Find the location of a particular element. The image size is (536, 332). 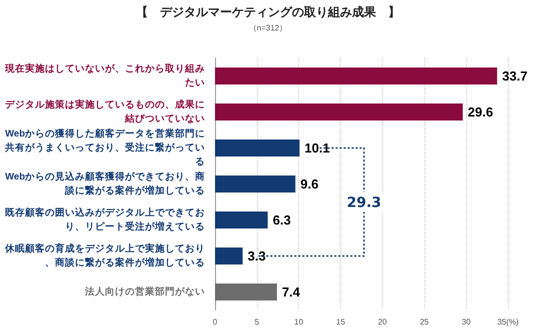

data-label: 33.7 is located at coordinates (515, 76).